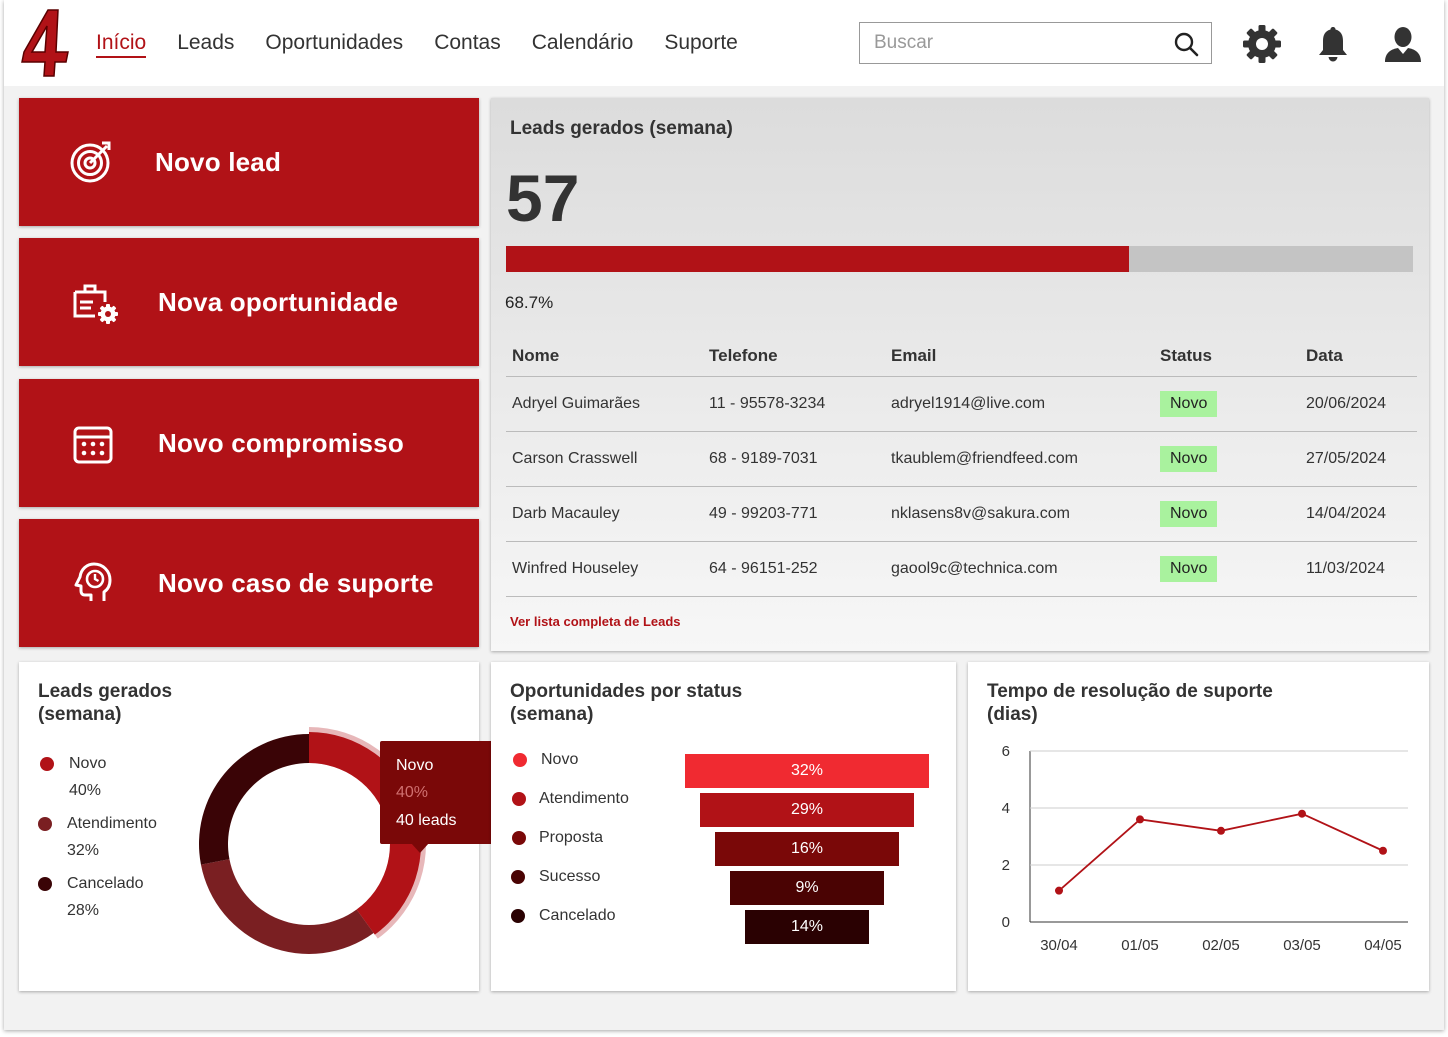 This screenshot has width=1448, height=1037. I want to click on new-support-case-button: Novo caso de suporte, so click(249, 583).